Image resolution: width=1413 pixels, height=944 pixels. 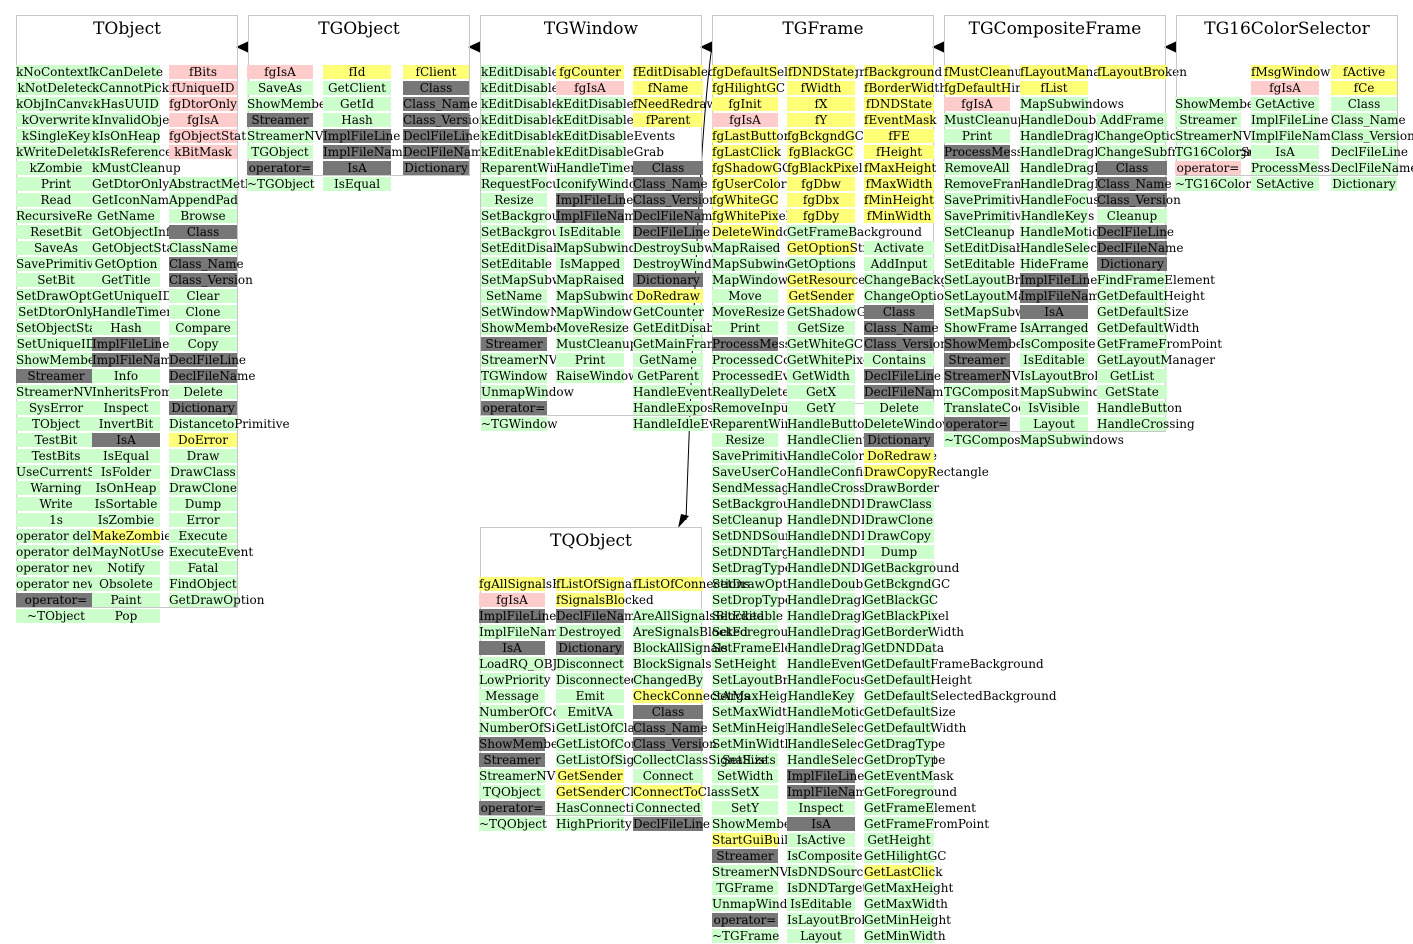 I want to click on tobject-method-cell: kOverwrite, so click(x=56, y=120).